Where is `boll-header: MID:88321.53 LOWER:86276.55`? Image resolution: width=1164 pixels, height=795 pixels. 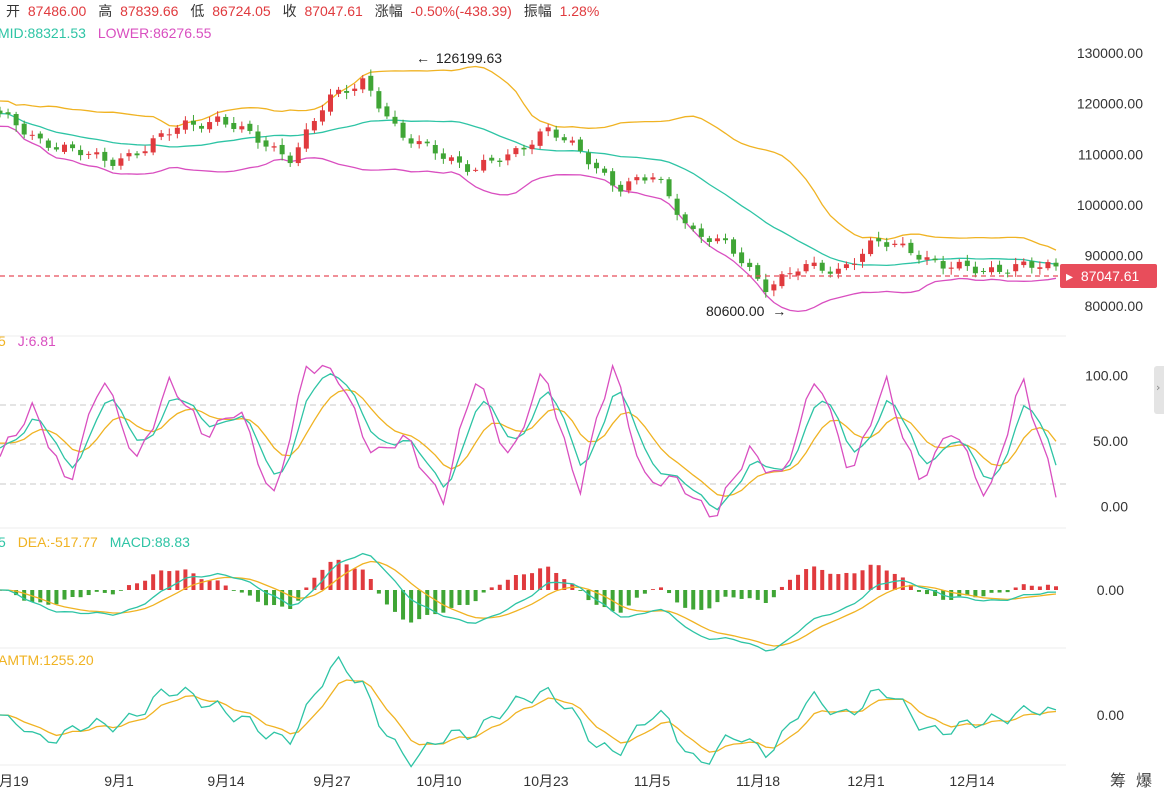 boll-header: MID:88321.53 LOWER:86276.55 is located at coordinates (106, 33).